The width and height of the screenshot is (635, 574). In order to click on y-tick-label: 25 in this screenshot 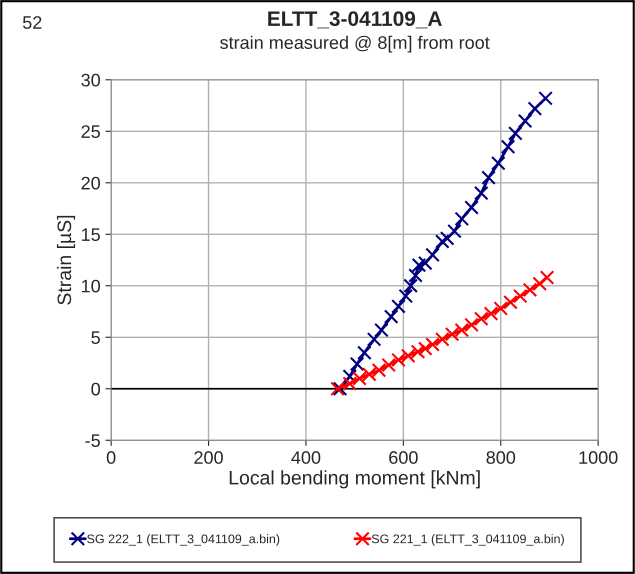, I will do `click(91, 131)`.